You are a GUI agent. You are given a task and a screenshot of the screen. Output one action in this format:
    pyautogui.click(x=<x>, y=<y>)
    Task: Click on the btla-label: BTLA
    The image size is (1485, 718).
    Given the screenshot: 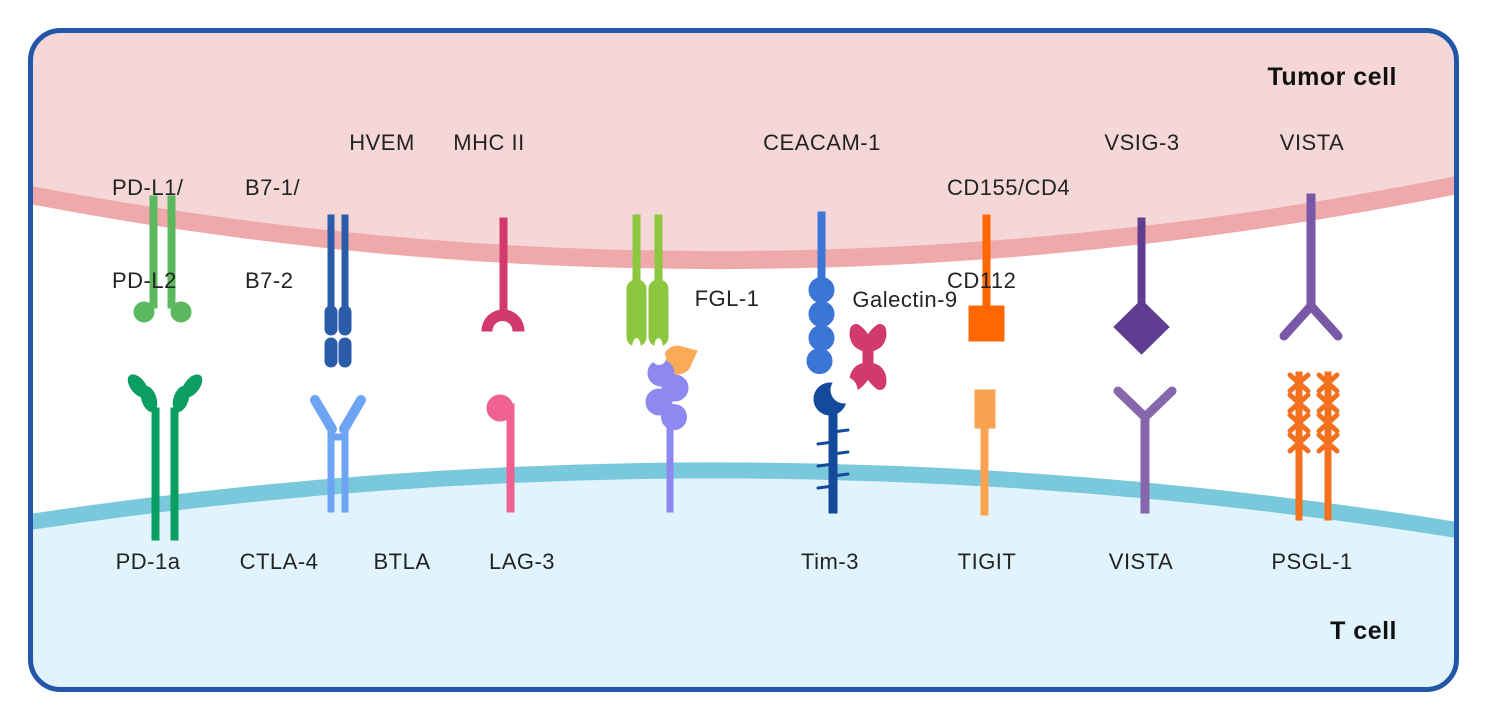 What is the action you would take?
    pyautogui.click(x=402, y=561)
    